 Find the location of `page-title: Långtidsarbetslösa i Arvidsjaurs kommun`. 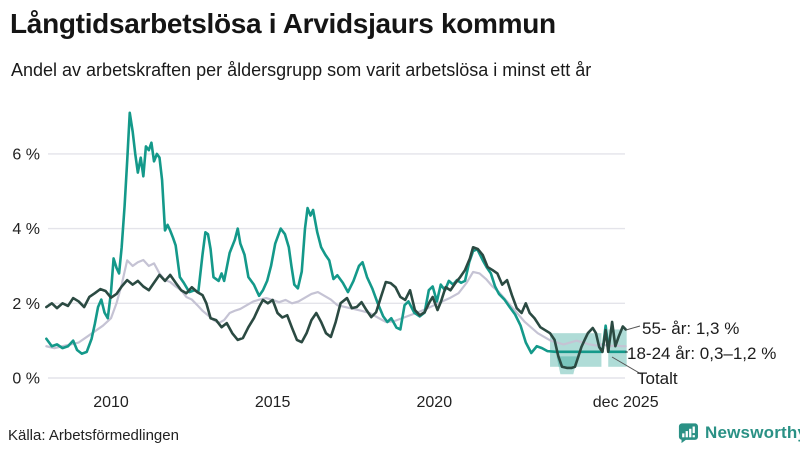

page-title: Långtidsarbetslösa i Arvidsjaurs kommun is located at coordinates (283, 23).